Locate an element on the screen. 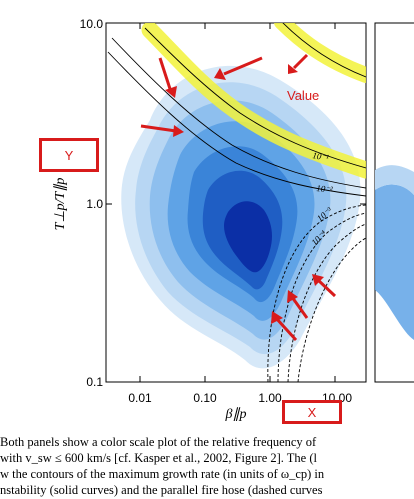 The height and width of the screenshot is (499, 414). y-axis-label: T⊥p/T∥p is located at coordinates (60, 204).